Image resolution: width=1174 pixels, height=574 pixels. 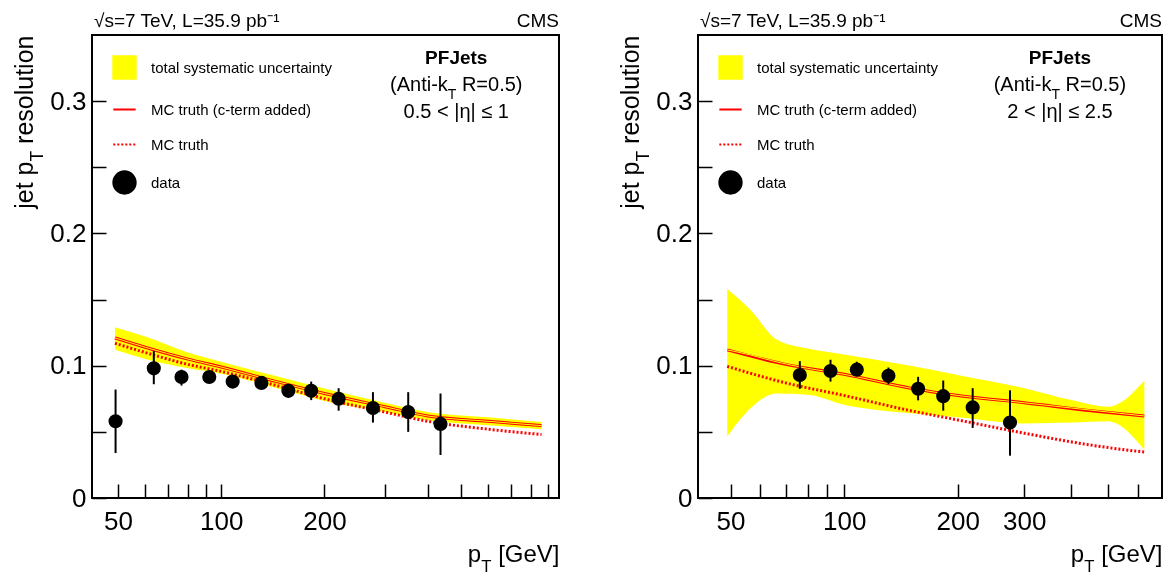 I want to click on x-tick-label: 300, so click(x=1025, y=520).